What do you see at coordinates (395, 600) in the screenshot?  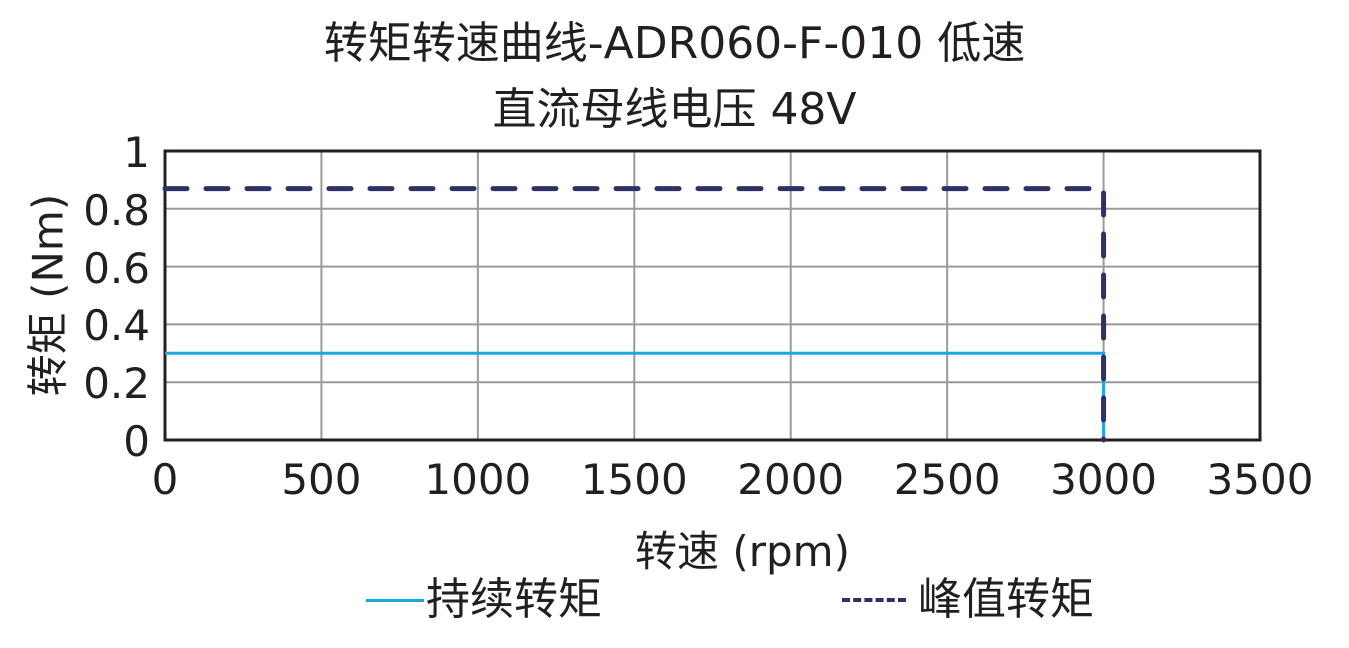 I see `solid-line-swatch-icon` at bounding box center [395, 600].